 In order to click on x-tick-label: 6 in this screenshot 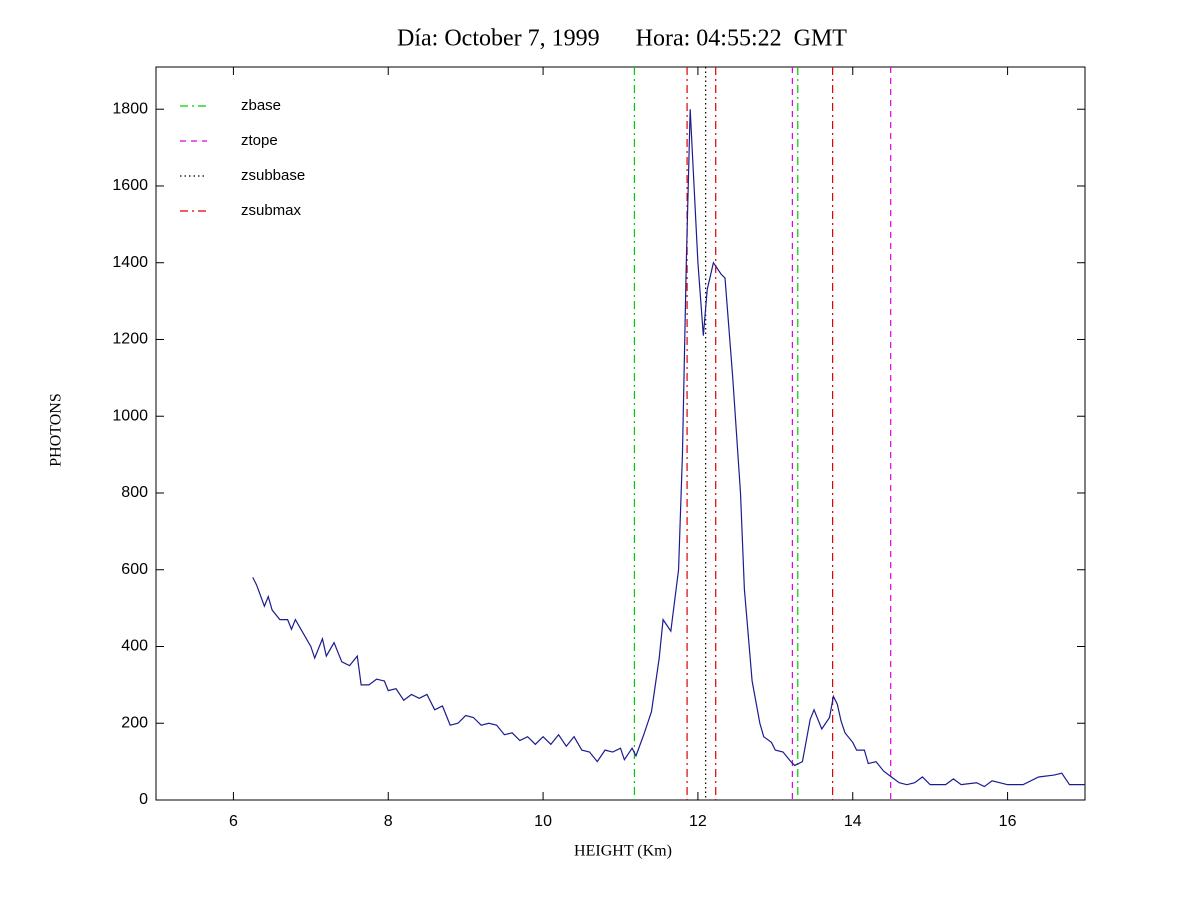, I will do `click(233, 821)`.